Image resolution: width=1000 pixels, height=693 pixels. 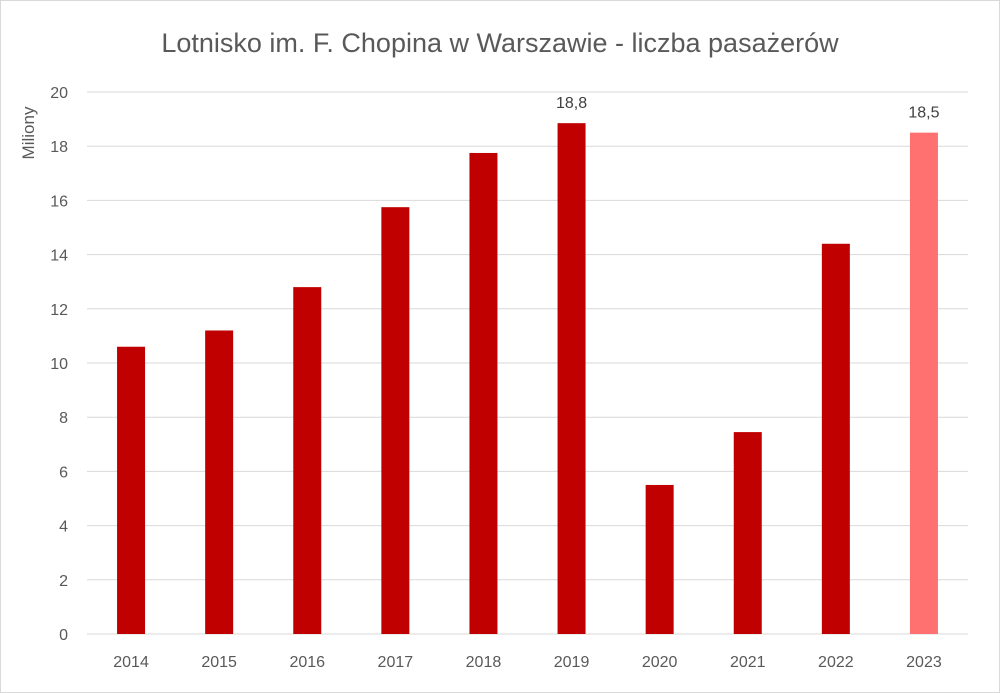 What do you see at coordinates (660, 662) in the screenshot?
I see `x-tick-label: 2020` at bounding box center [660, 662].